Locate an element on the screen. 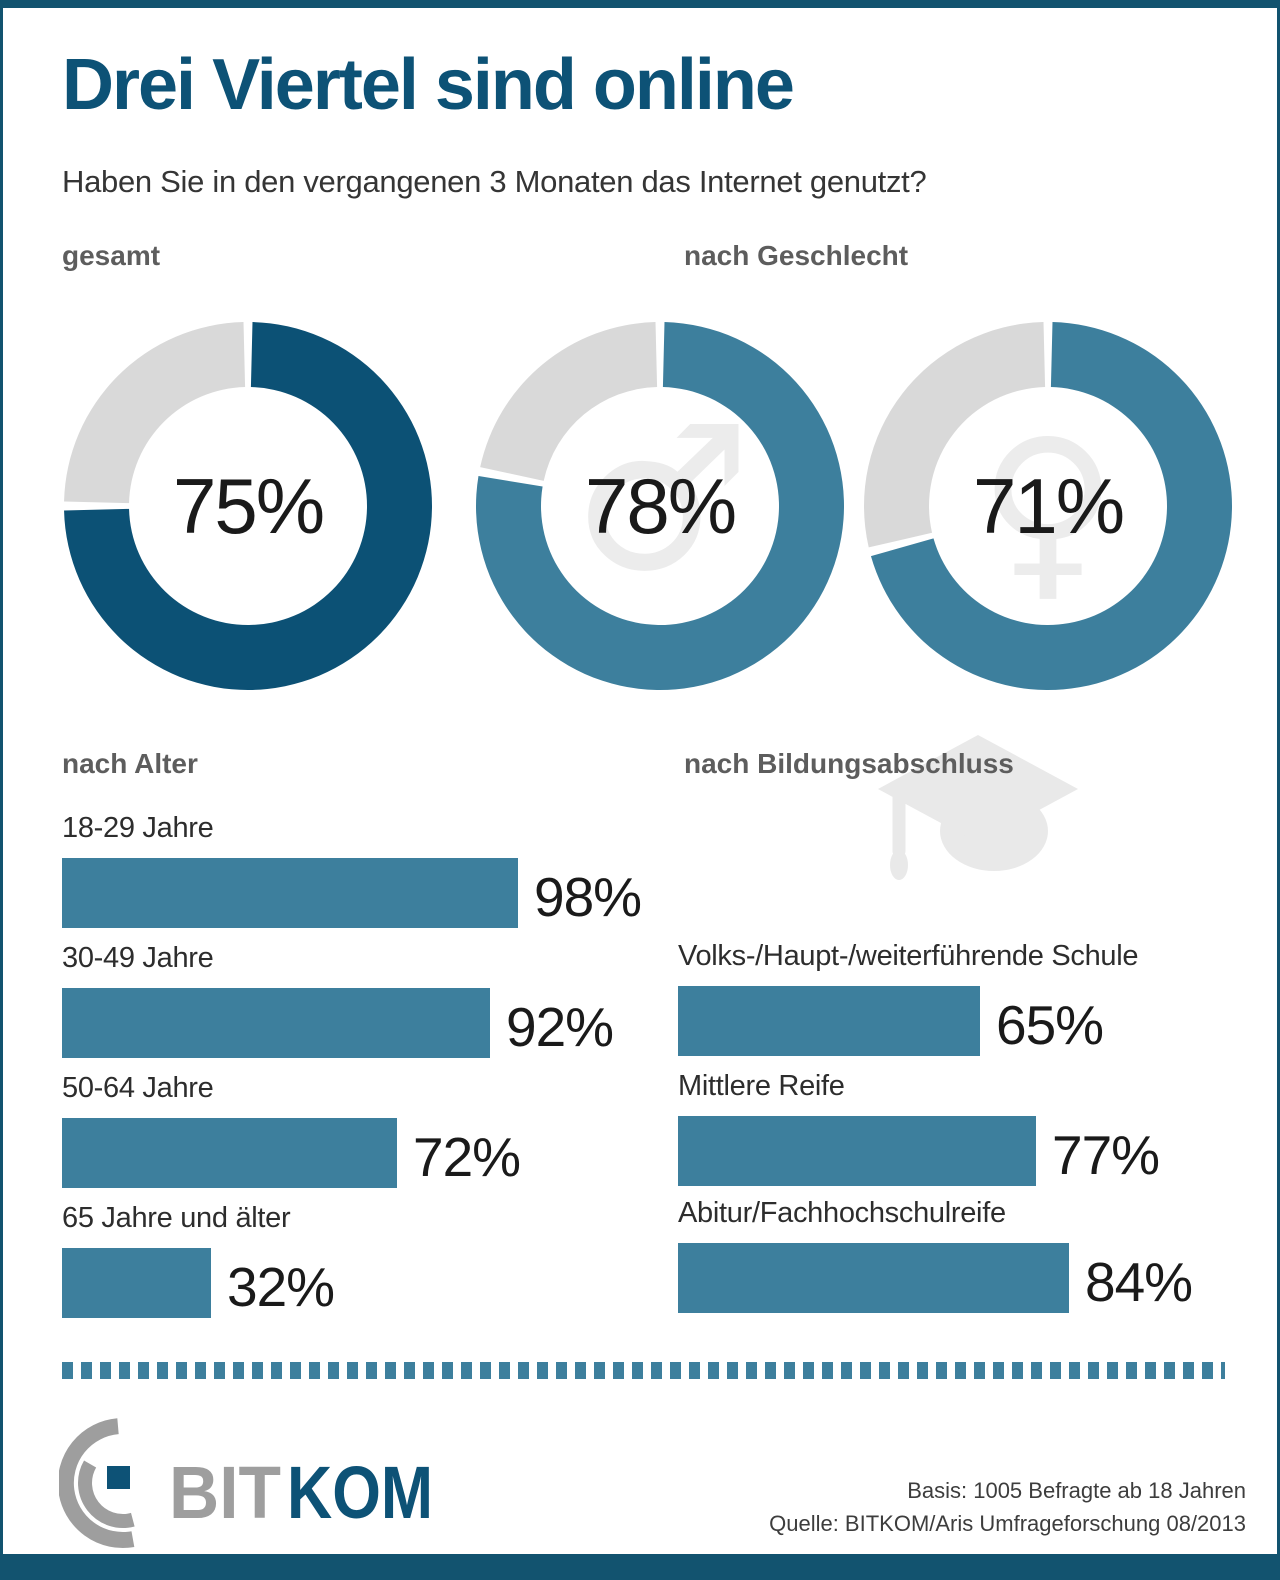 This screenshot has width=1280, height=1580. bar-item-age-65plus: 65 Jahre und älter 32% is located at coordinates (198, 1260).